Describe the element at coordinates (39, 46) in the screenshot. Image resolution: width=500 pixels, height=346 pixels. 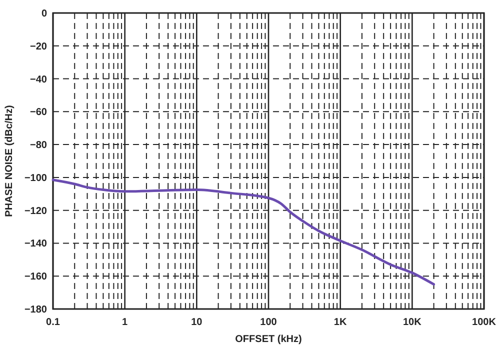
I see `y-tick-label: −20` at that location.